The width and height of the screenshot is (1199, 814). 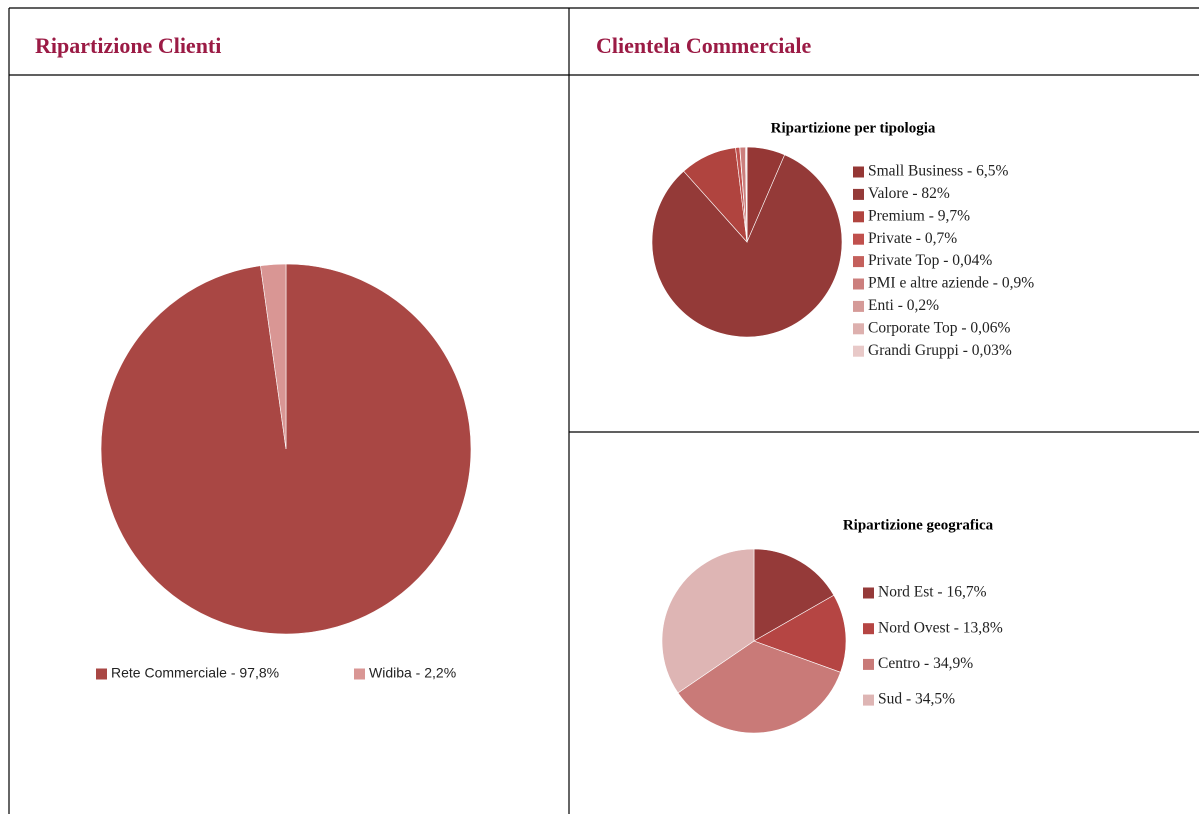 What do you see at coordinates (703, 45) in the screenshot?
I see `header-title: Clientela Commerciale` at bounding box center [703, 45].